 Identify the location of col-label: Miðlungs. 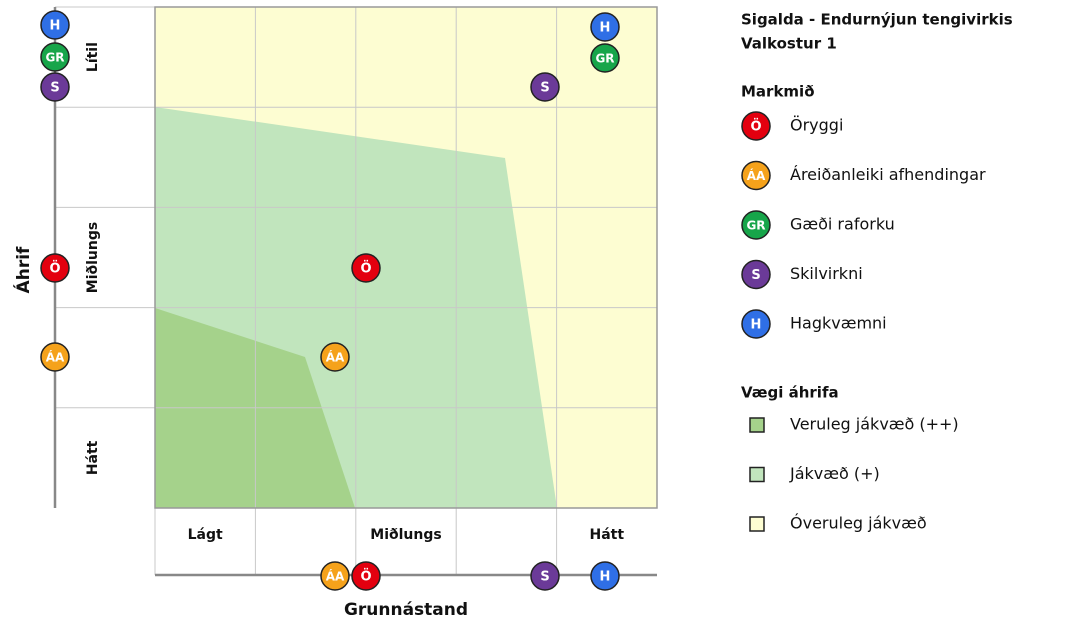
(405, 535).